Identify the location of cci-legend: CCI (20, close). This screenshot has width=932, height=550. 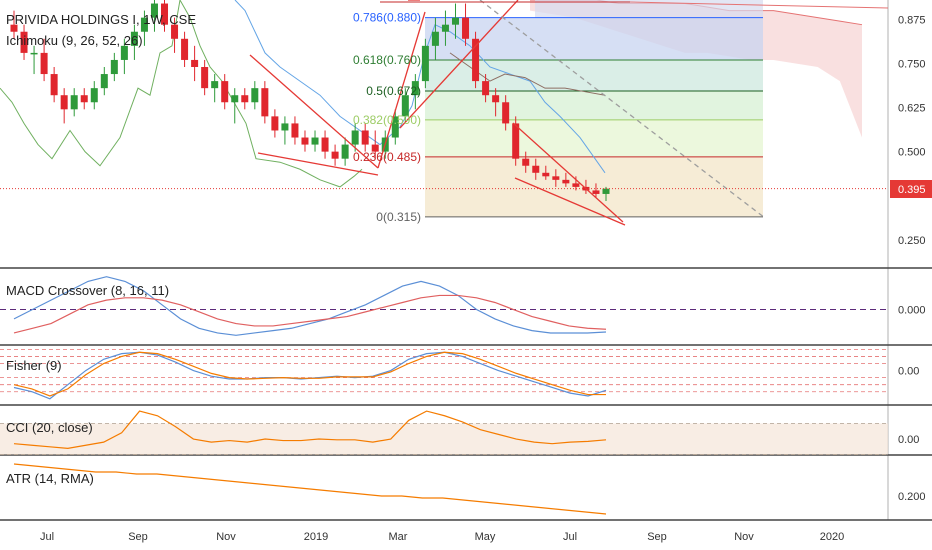
(49, 427).